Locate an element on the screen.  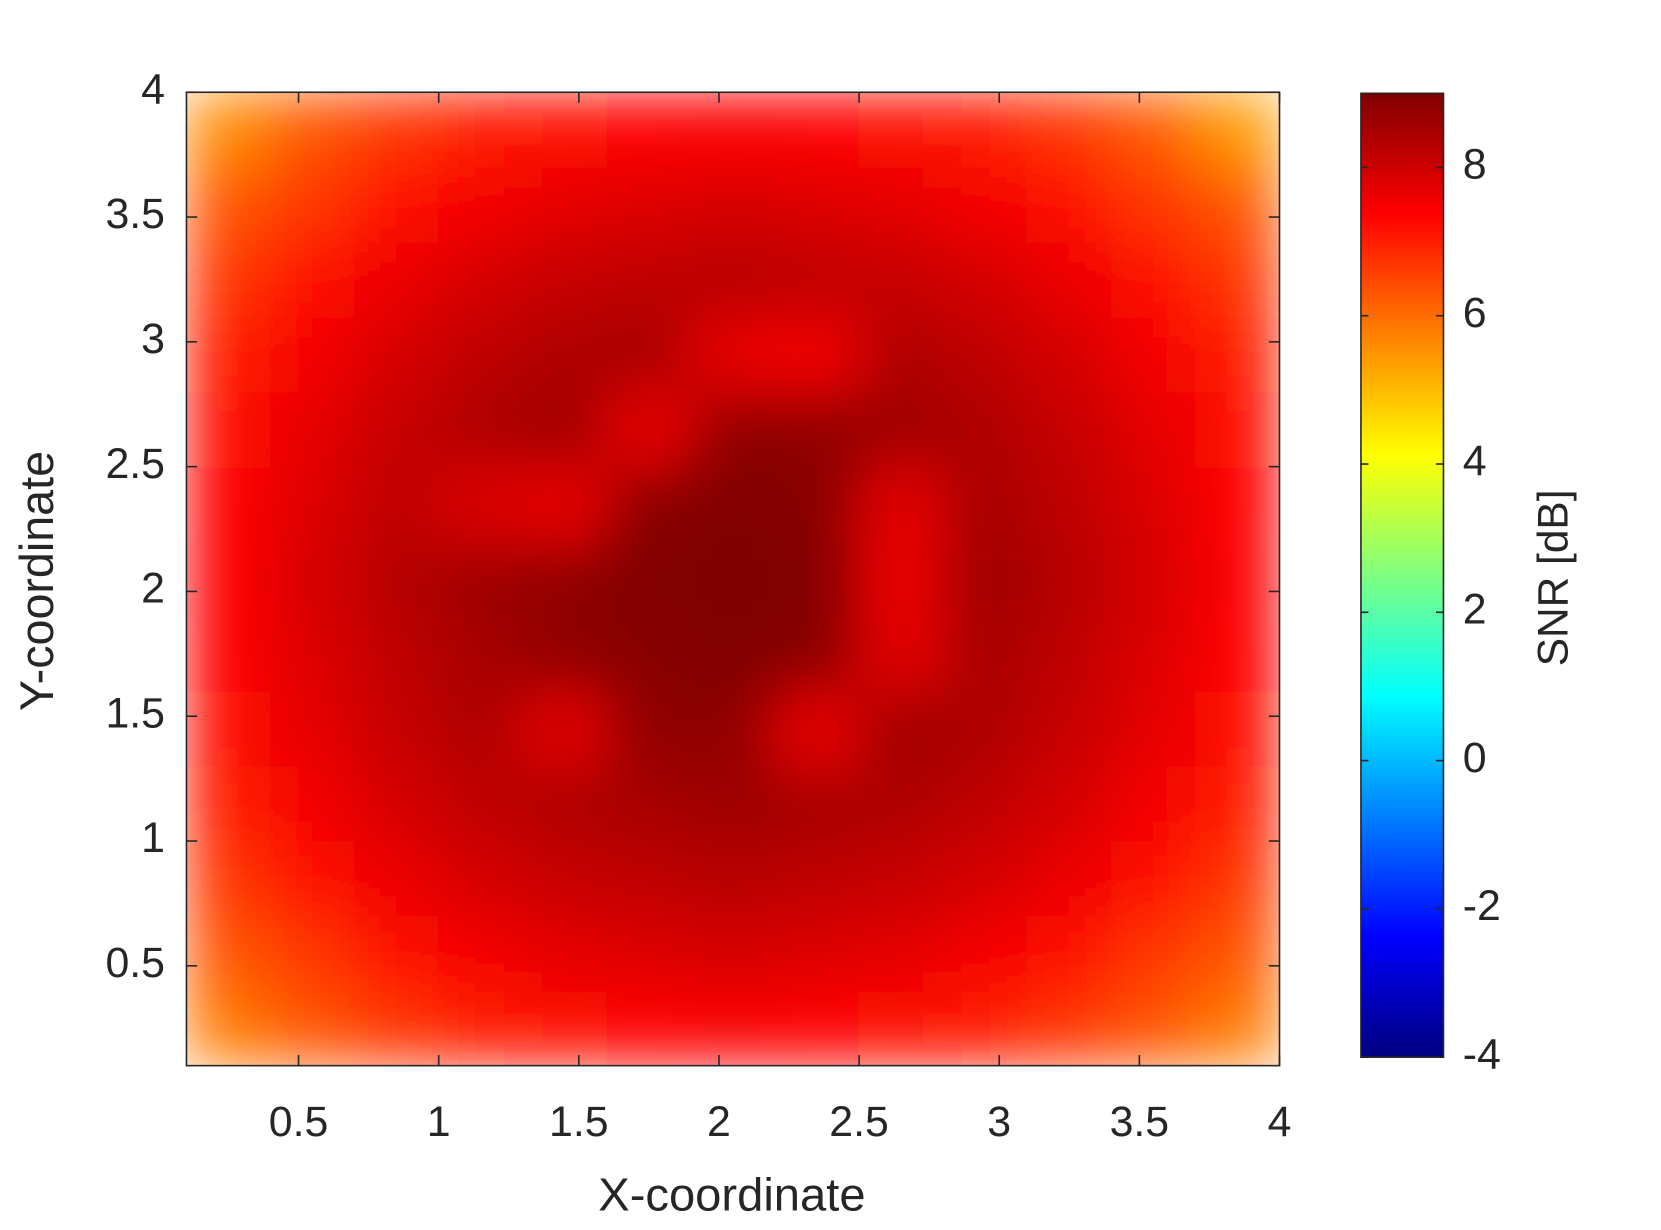
y-tick-label: 3.5 is located at coordinates (135, 214).